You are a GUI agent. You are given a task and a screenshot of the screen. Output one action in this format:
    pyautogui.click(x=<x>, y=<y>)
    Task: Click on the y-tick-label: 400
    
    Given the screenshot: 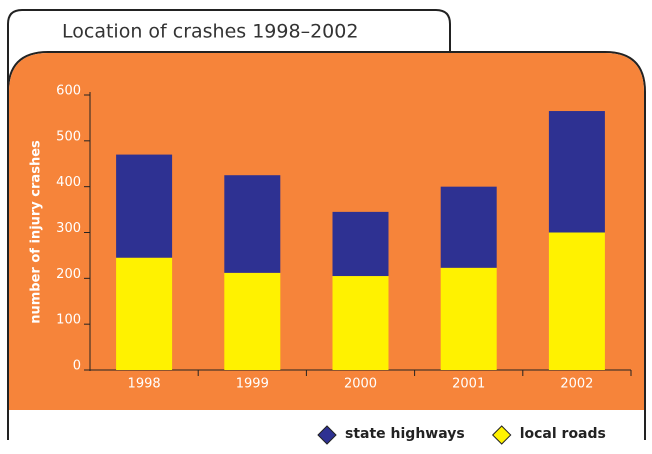 What is the action you would take?
    pyautogui.click(x=68, y=182)
    